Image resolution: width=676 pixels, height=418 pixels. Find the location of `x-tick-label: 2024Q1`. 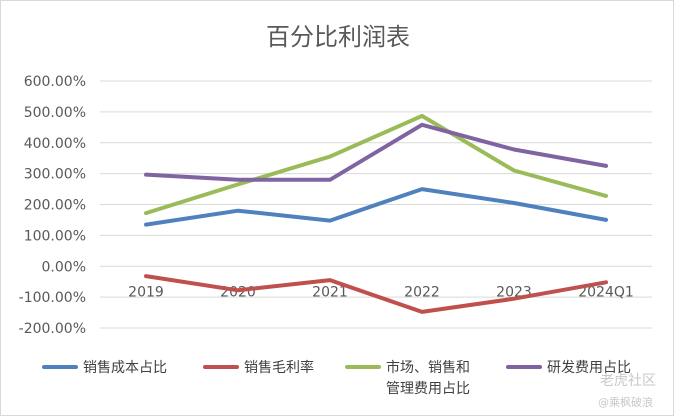

x-tick-label: 2024Q1 is located at coordinates (606, 292).